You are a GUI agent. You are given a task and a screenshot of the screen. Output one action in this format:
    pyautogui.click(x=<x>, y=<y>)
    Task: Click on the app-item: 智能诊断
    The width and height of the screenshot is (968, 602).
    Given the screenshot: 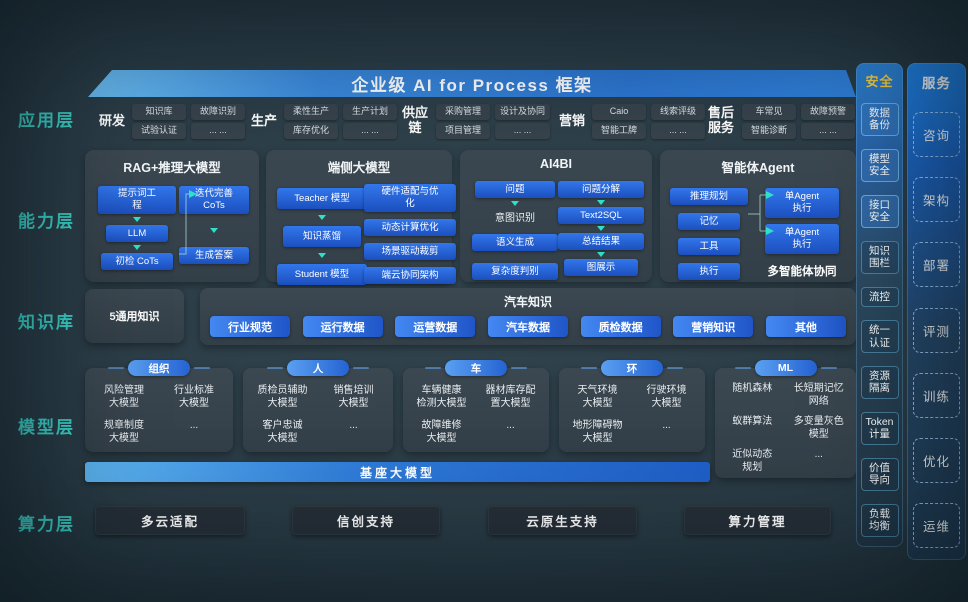 What is the action you would take?
    pyautogui.click(x=769, y=130)
    